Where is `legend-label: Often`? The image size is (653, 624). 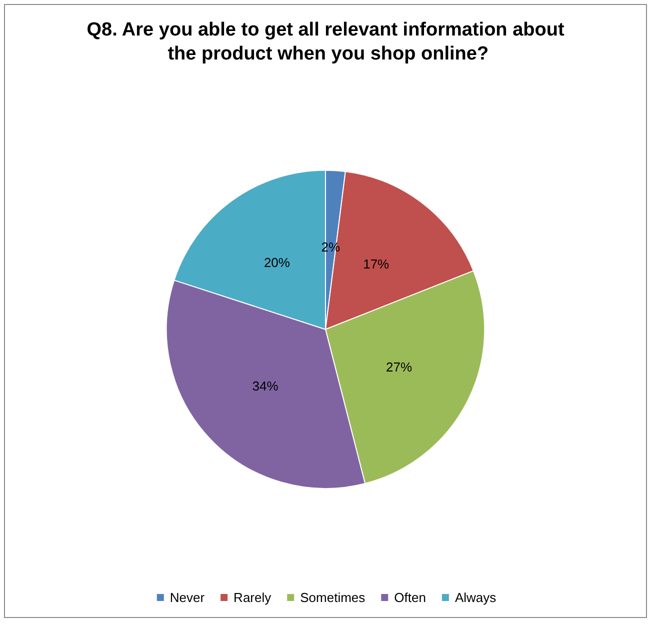
legend-label: Often is located at coordinates (410, 597).